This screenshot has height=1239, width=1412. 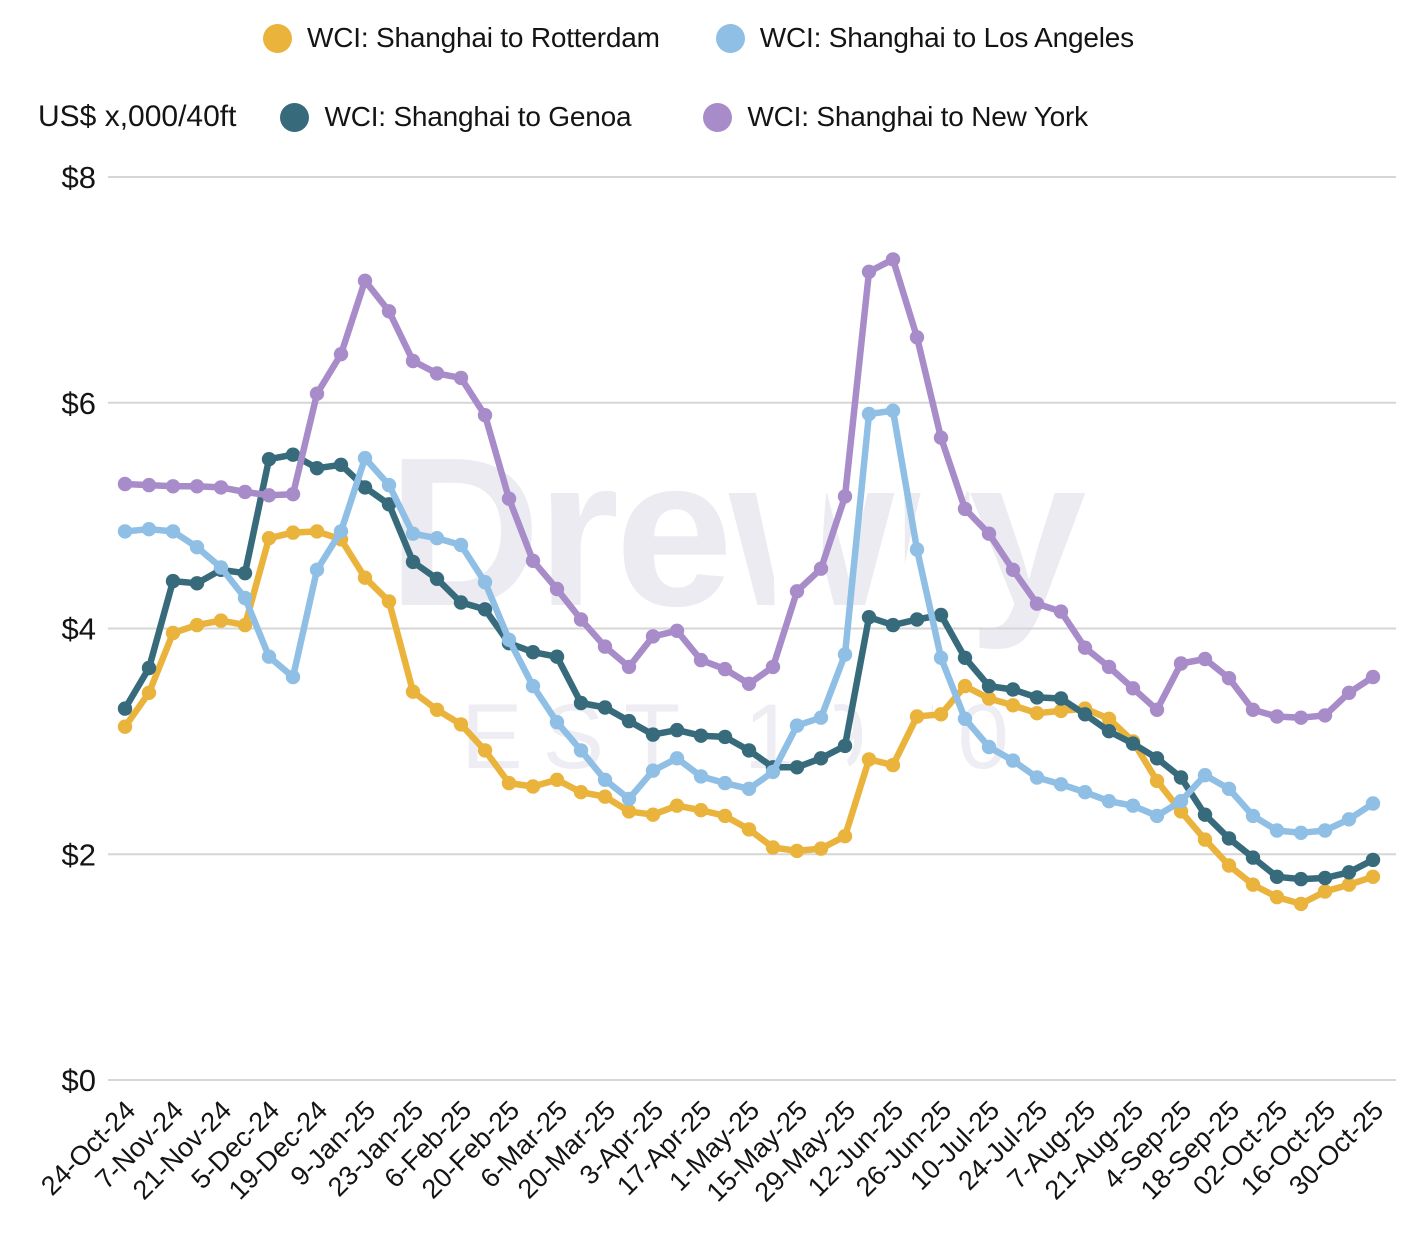 I want to click on legend-item-genoa: WCI: Shanghai to Genoa, so click(x=456, y=117).